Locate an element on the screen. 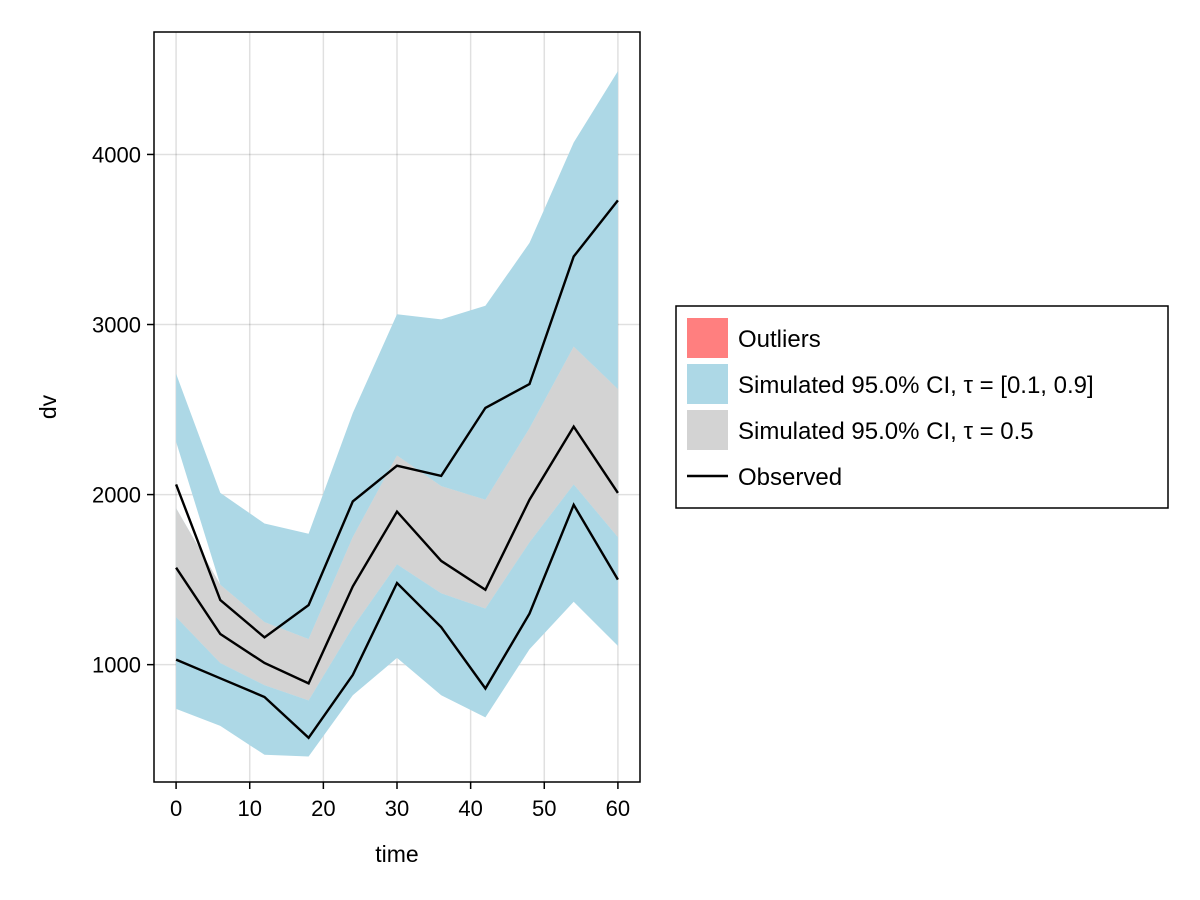 This screenshot has width=1200, height=900. x-tick-label: 10 is located at coordinates (249, 808).